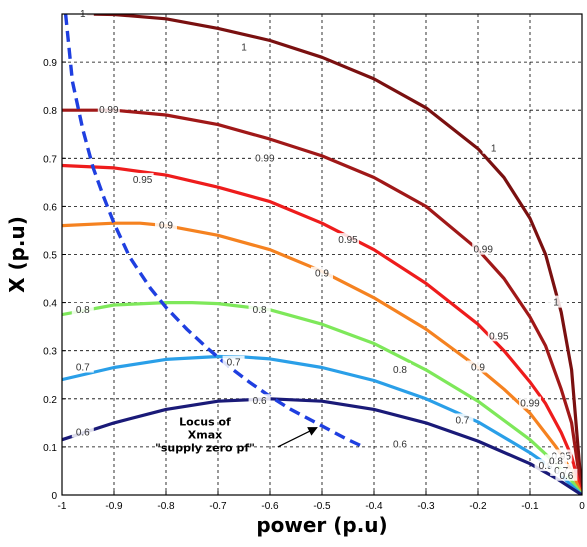  What do you see at coordinates (50, 111) in the screenshot?
I see `y-tick-label: 0.8` at bounding box center [50, 111].